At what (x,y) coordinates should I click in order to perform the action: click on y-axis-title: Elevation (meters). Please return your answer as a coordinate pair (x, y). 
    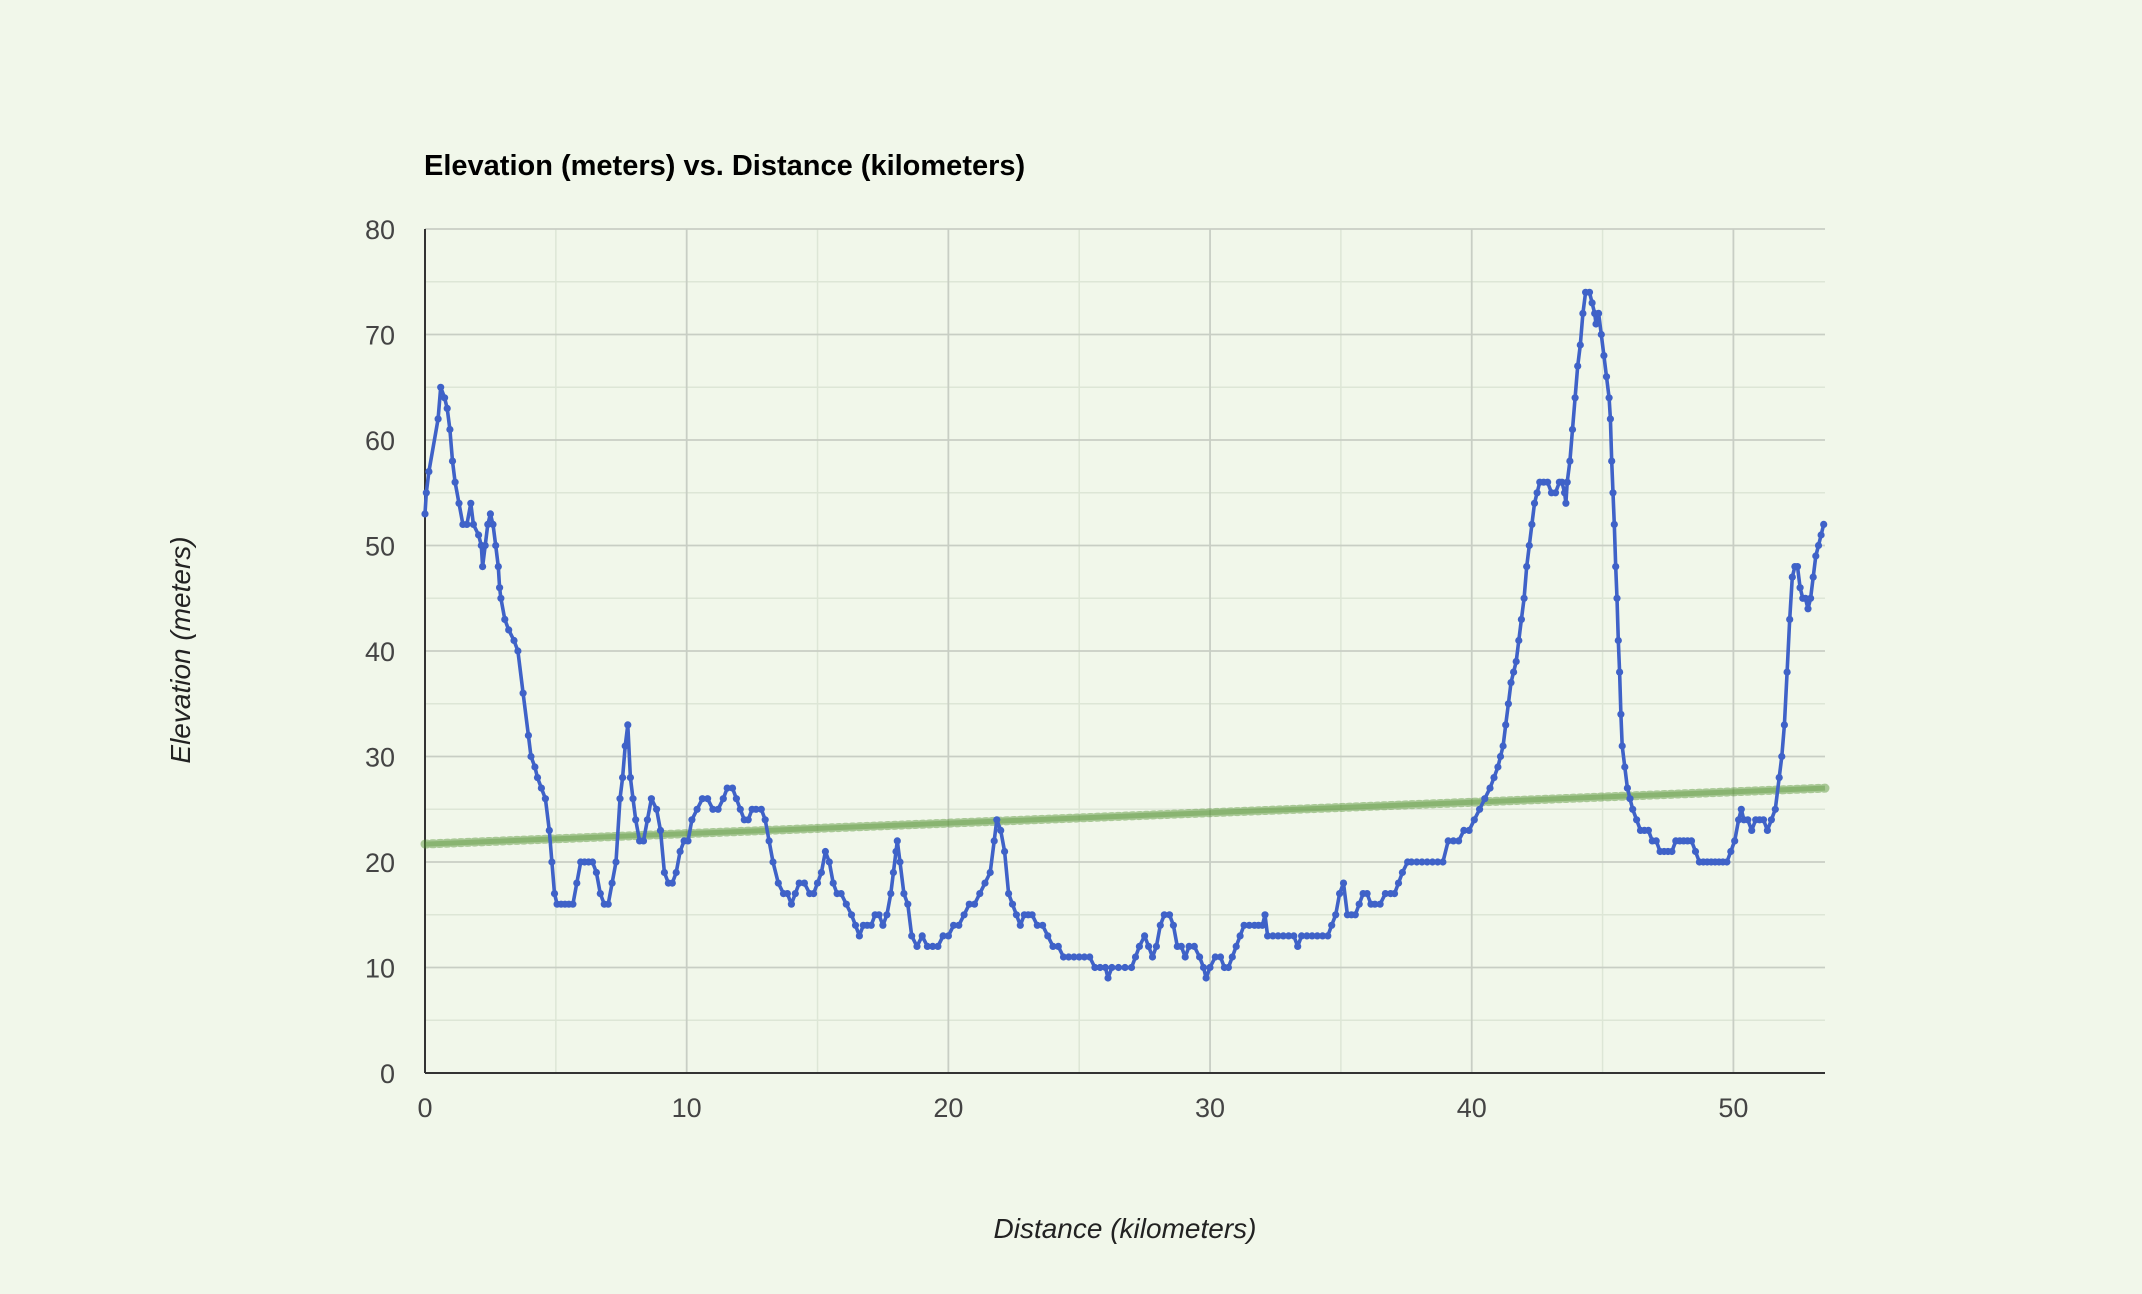
    Looking at the image, I should click on (180, 649).